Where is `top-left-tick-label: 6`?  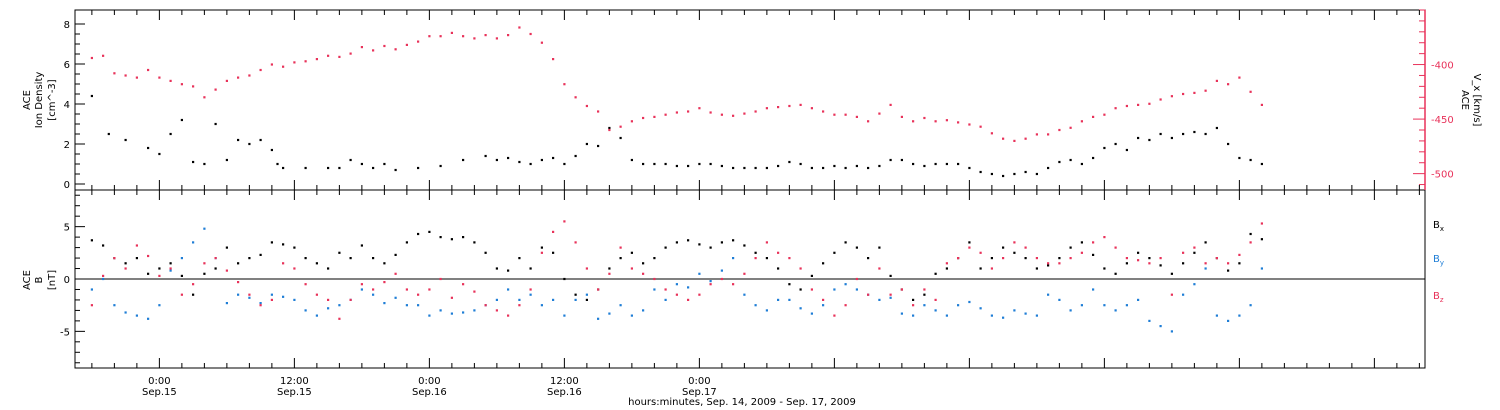
top-left-tick-label: 6 is located at coordinates (67, 65).